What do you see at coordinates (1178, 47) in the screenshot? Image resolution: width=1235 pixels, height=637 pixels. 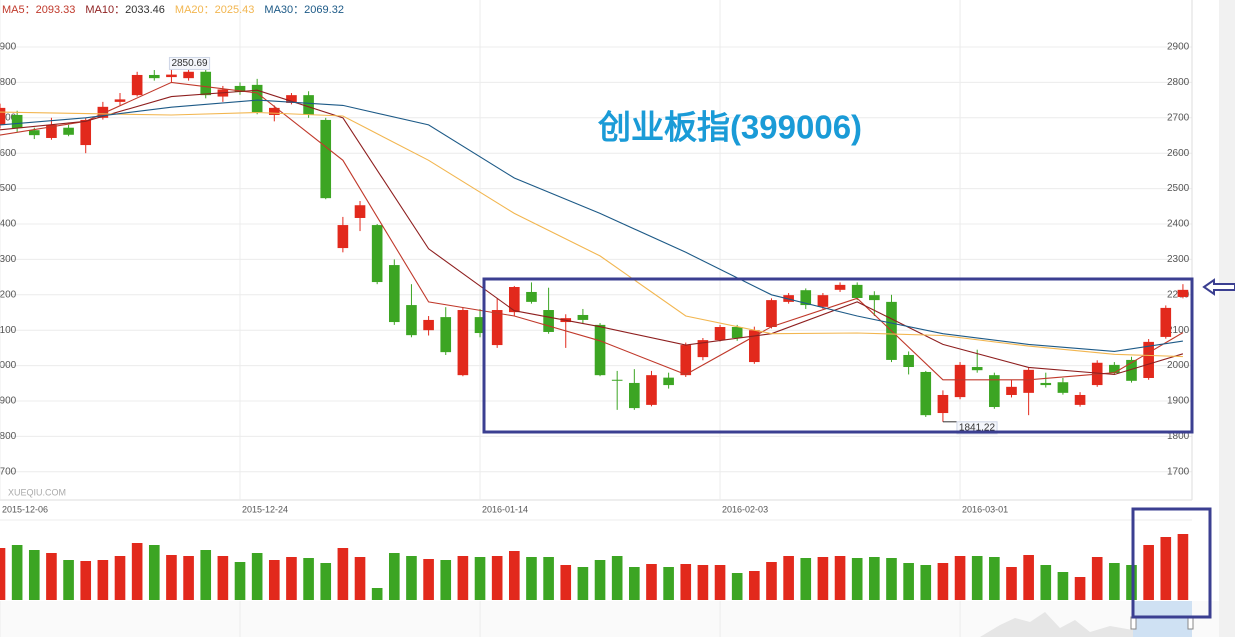 I see `y-tick-label: 2900` at bounding box center [1178, 47].